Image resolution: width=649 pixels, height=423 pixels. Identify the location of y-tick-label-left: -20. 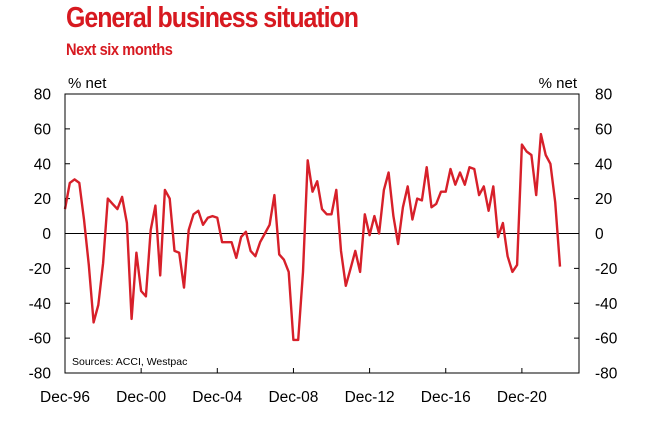
(40, 269).